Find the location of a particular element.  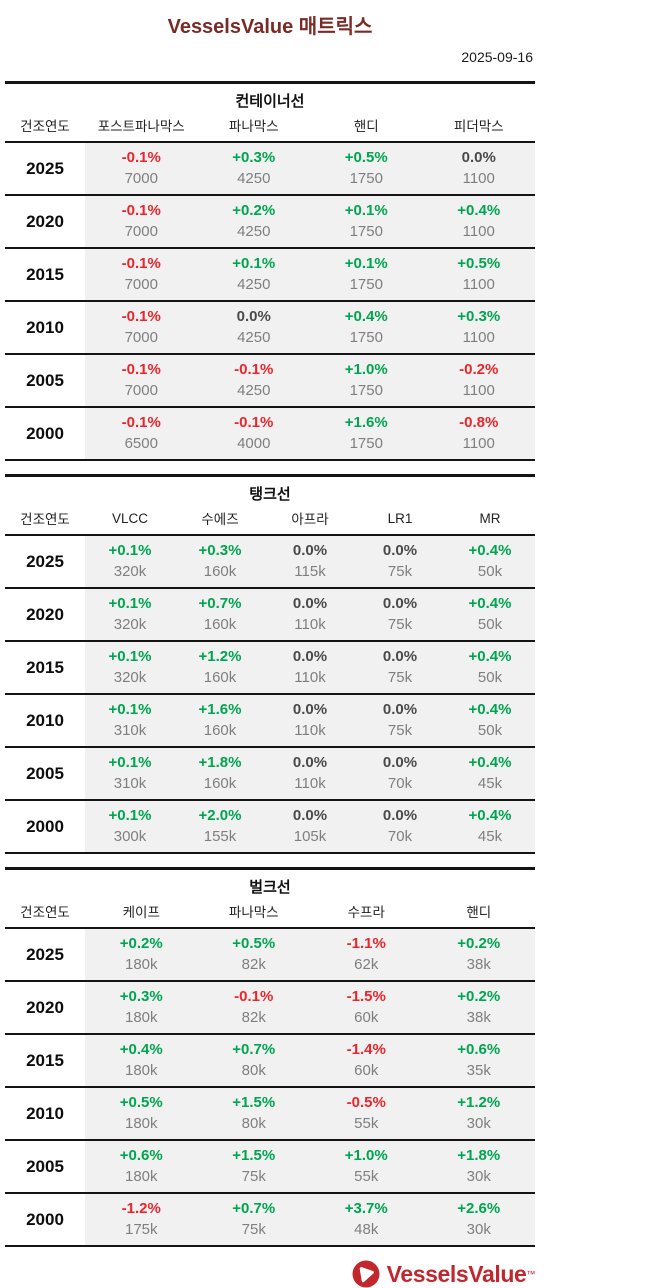

section-title: 컨테이너선 is located at coordinates (270, 97).